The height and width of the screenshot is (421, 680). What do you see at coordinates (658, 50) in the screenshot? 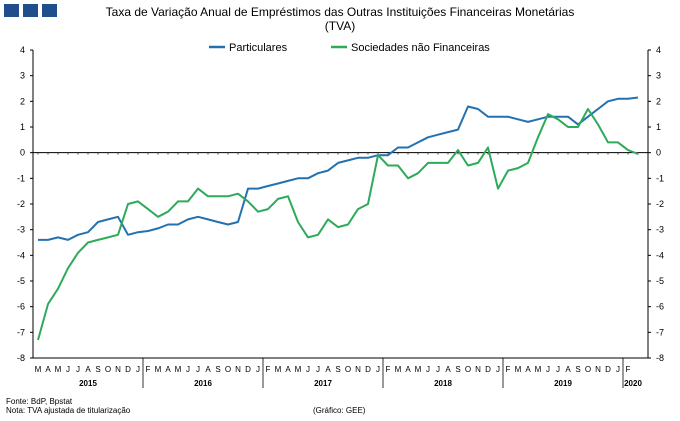
I see `y-tick-label-right: 4` at bounding box center [658, 50].